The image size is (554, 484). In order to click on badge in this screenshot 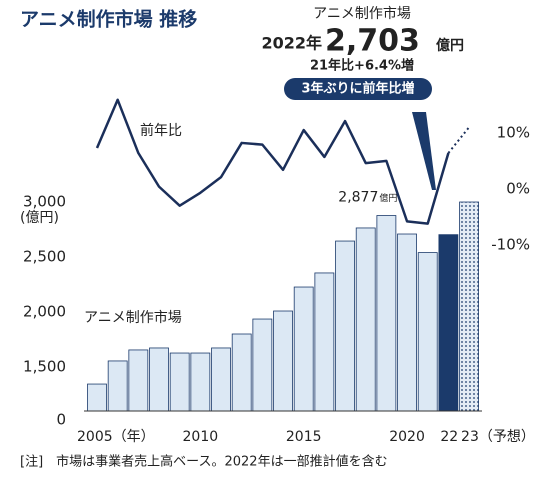, I will do `click(358, 89)`.